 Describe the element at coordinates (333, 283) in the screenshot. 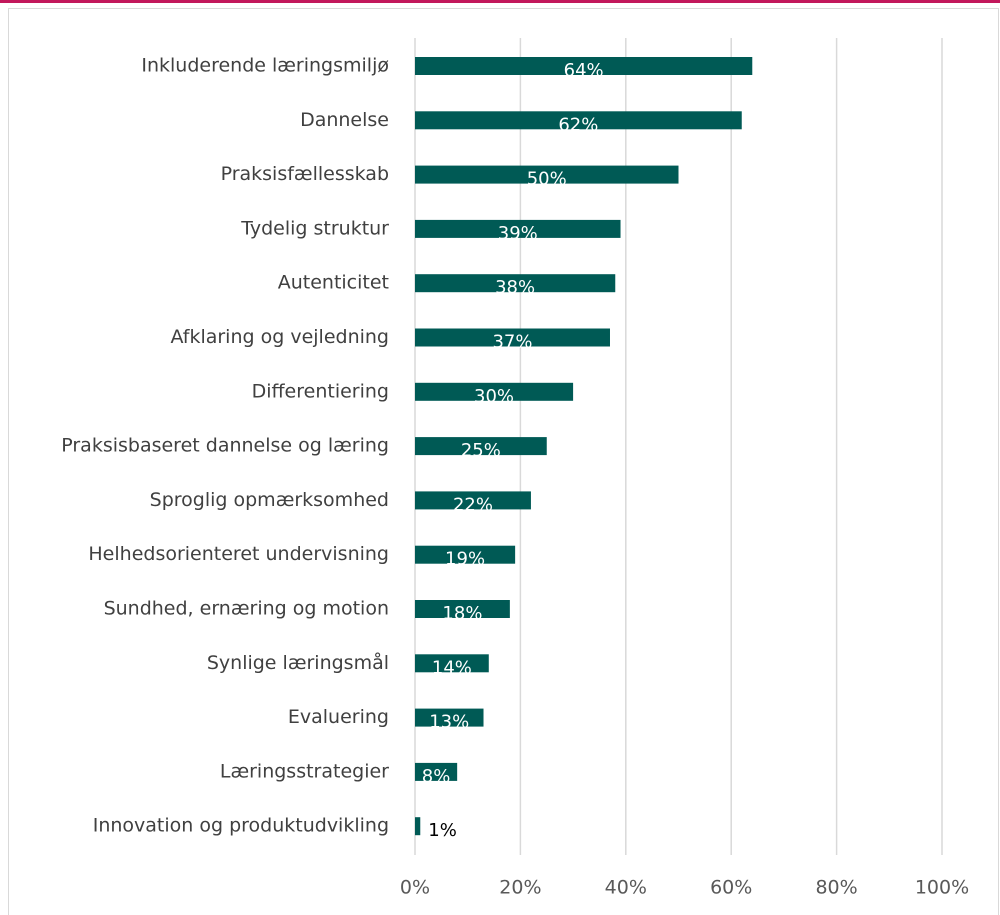

I see `y-tick-label: Autenticitet` at that location.